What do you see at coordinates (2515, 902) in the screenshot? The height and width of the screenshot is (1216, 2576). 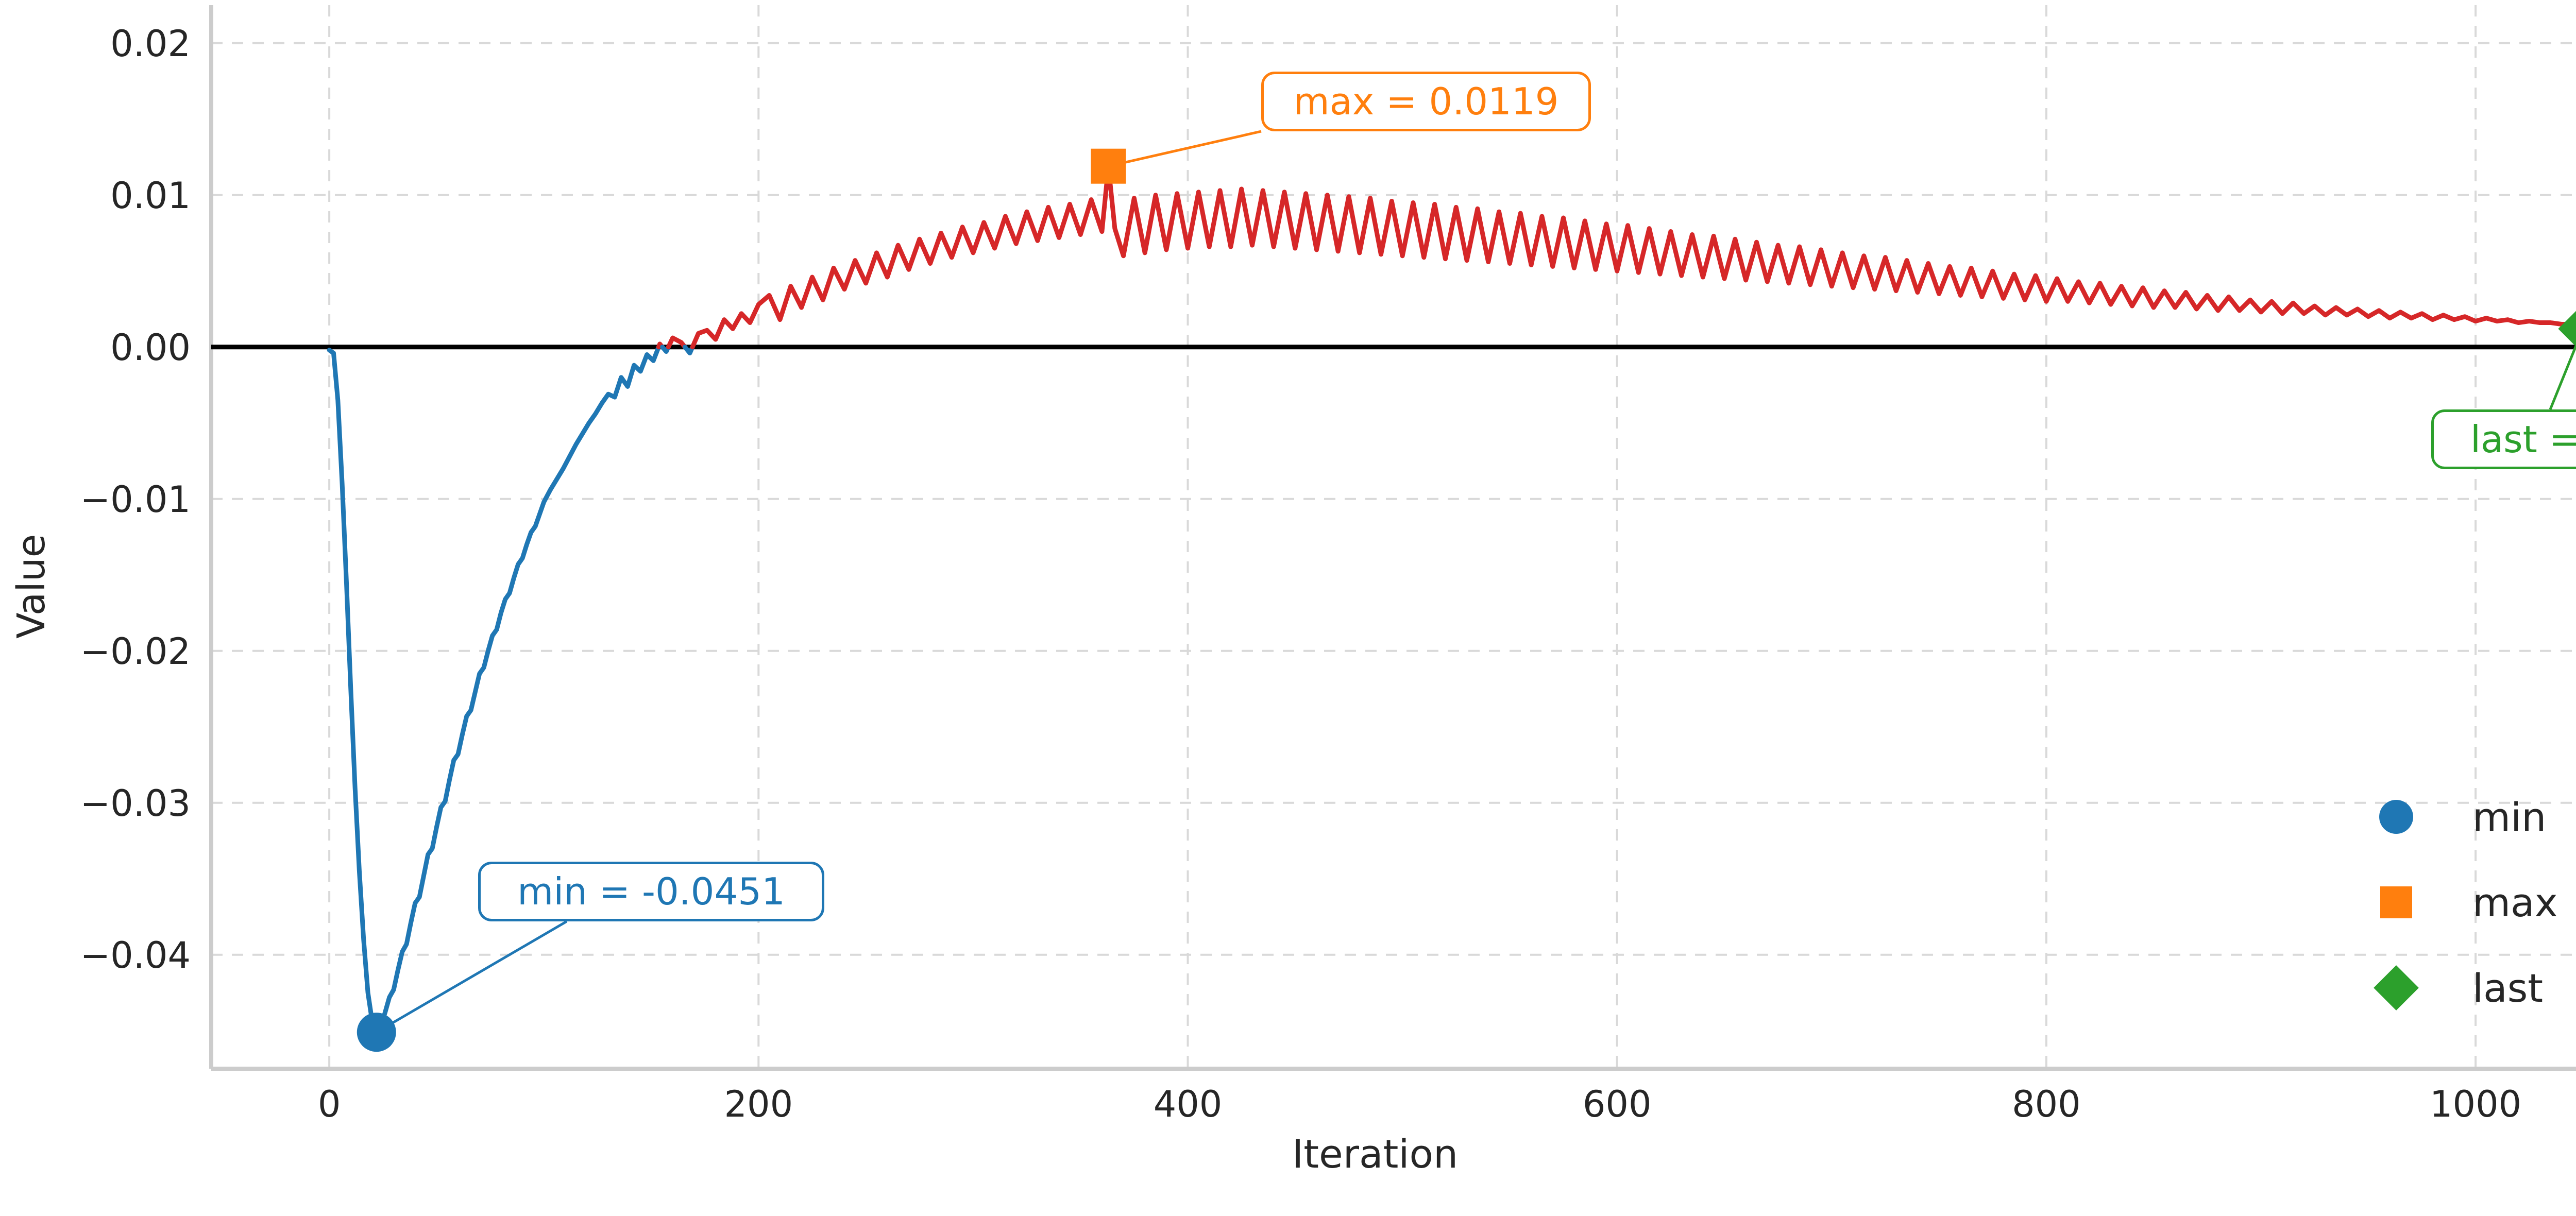 I see `legend-label: max` at bounding box center [2515, 902].